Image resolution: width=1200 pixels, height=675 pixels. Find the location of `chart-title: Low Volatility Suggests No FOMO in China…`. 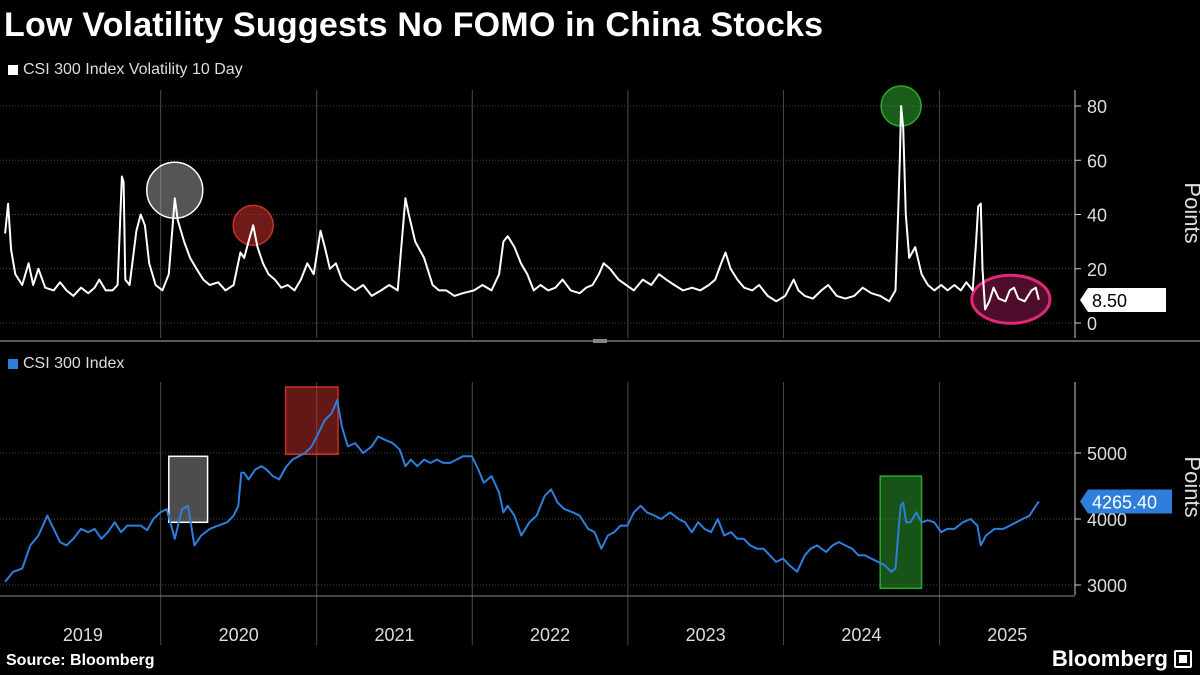

chart-title: Low Volatility Suggests No FOMO in China… is located at coordinates (414, 25).